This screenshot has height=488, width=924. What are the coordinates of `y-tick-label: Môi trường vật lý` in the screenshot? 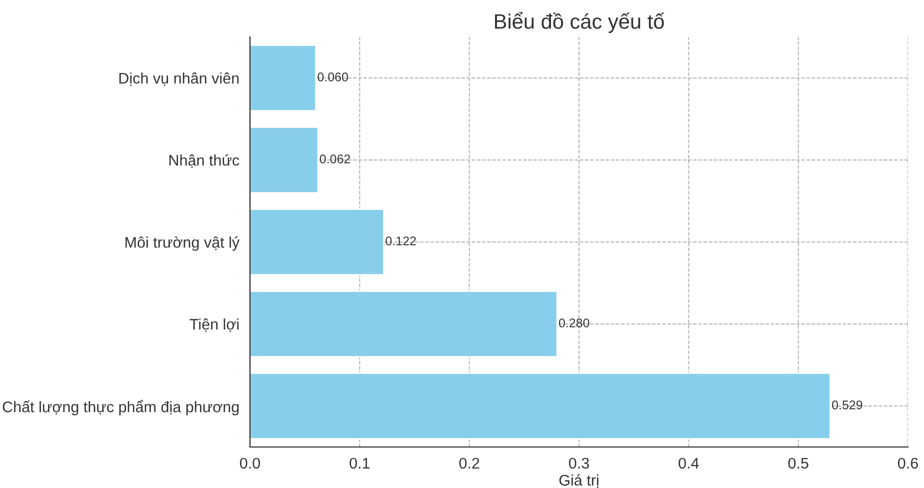 It's located at (183, 243).